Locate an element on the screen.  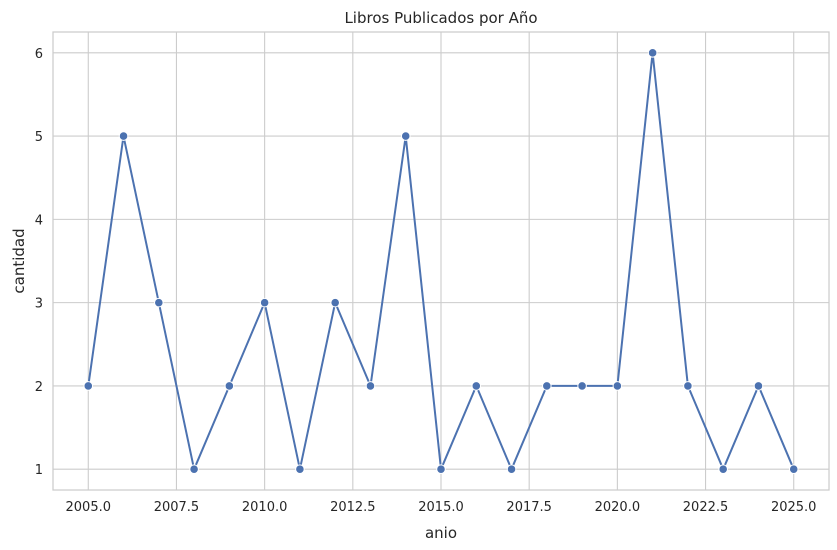
y-tick-label: 3 is located at coordinates (39, 304).